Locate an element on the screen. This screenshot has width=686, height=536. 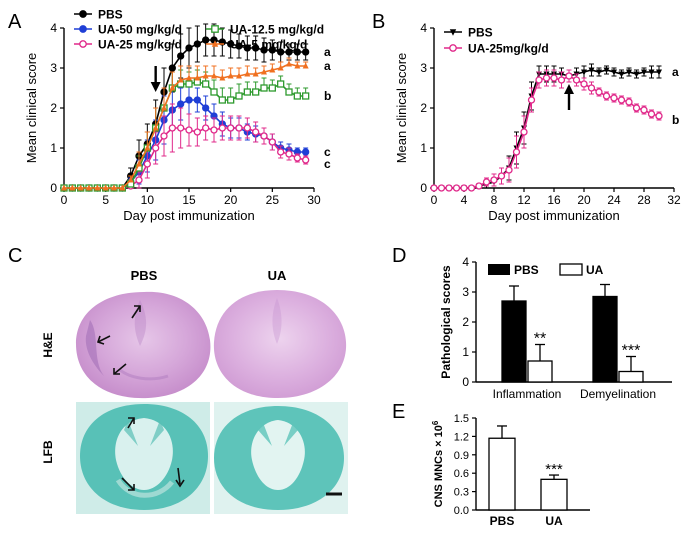
x-tick-label: 4 is located at coordinates (464, 200).